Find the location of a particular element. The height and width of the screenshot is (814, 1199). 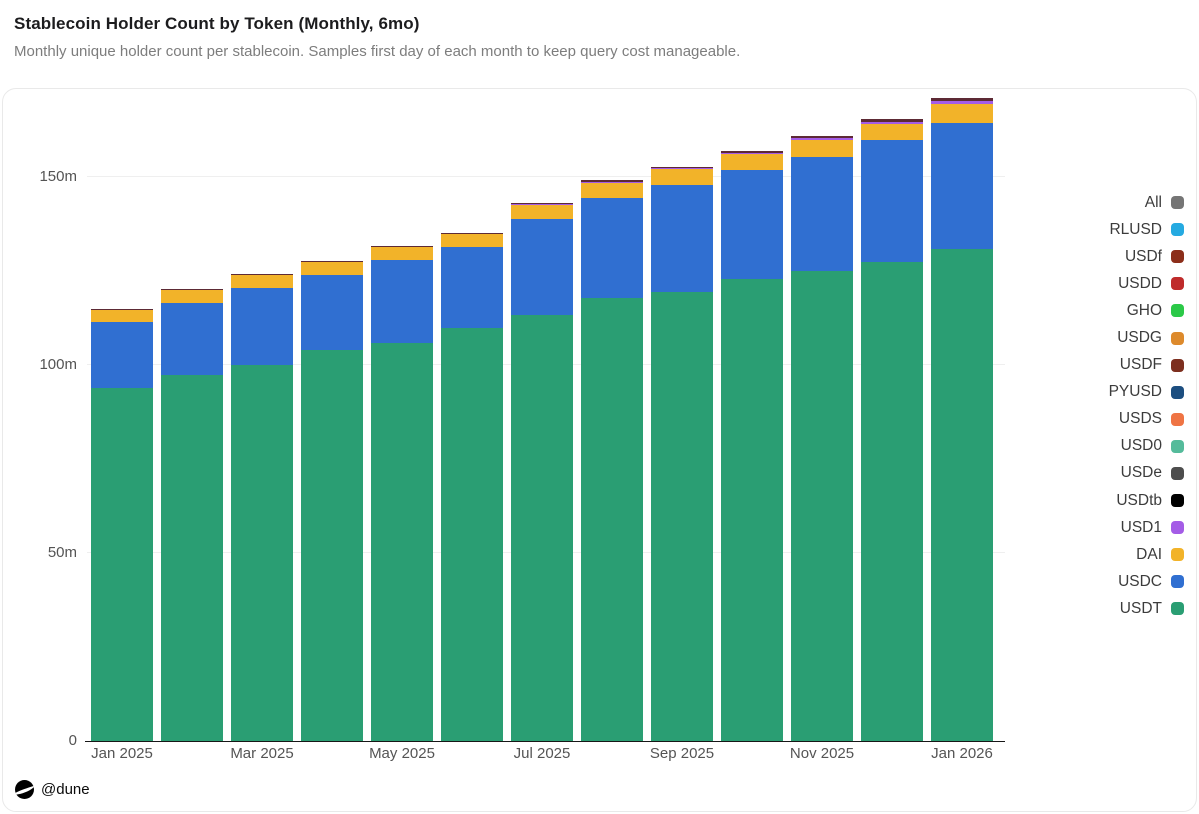

x-tick-label: Jul 2025 is located at coordinates (542, 753).